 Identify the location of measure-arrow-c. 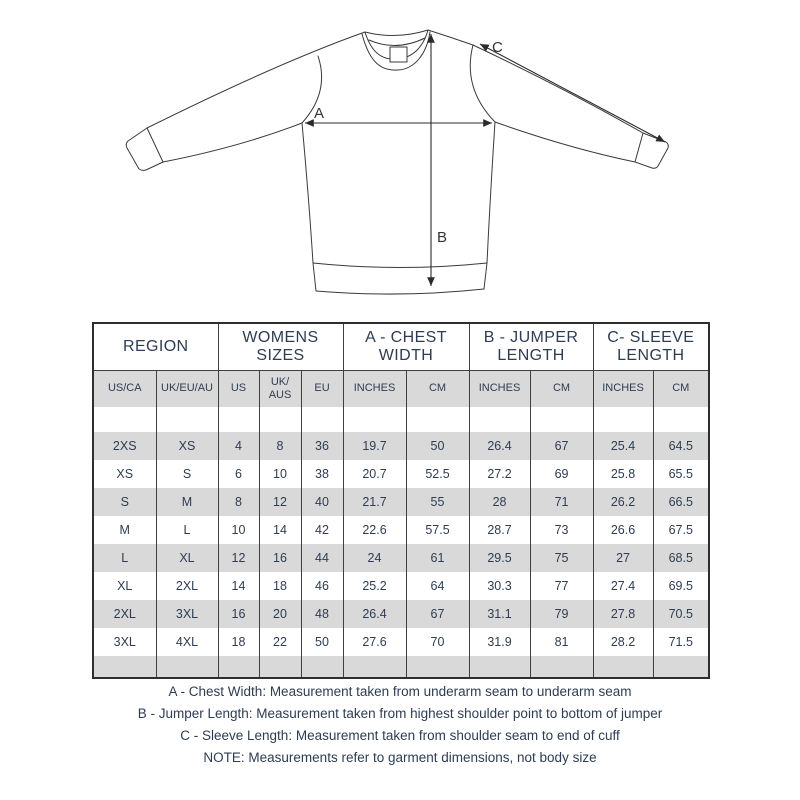
(572, 93).